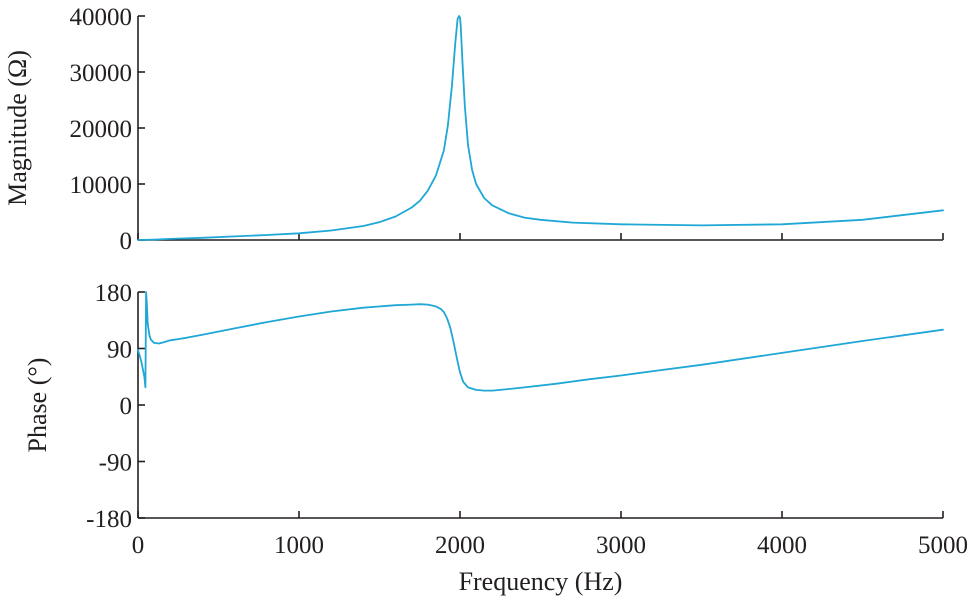 Image resolution: width=977 pixels, height=608 pixels. What do you see at coordinates (460, 545) in the screenshot?
I see `phase-x-tick-label: 2000` at bounding box center [460, 545].